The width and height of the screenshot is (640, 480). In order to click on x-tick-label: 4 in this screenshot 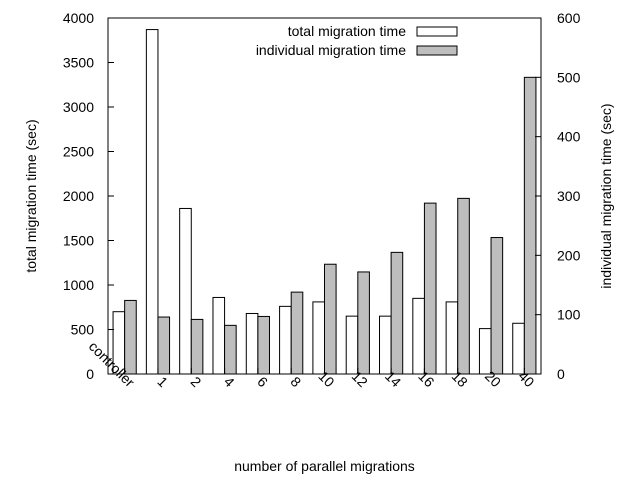, I will do `click(229, 381)`.